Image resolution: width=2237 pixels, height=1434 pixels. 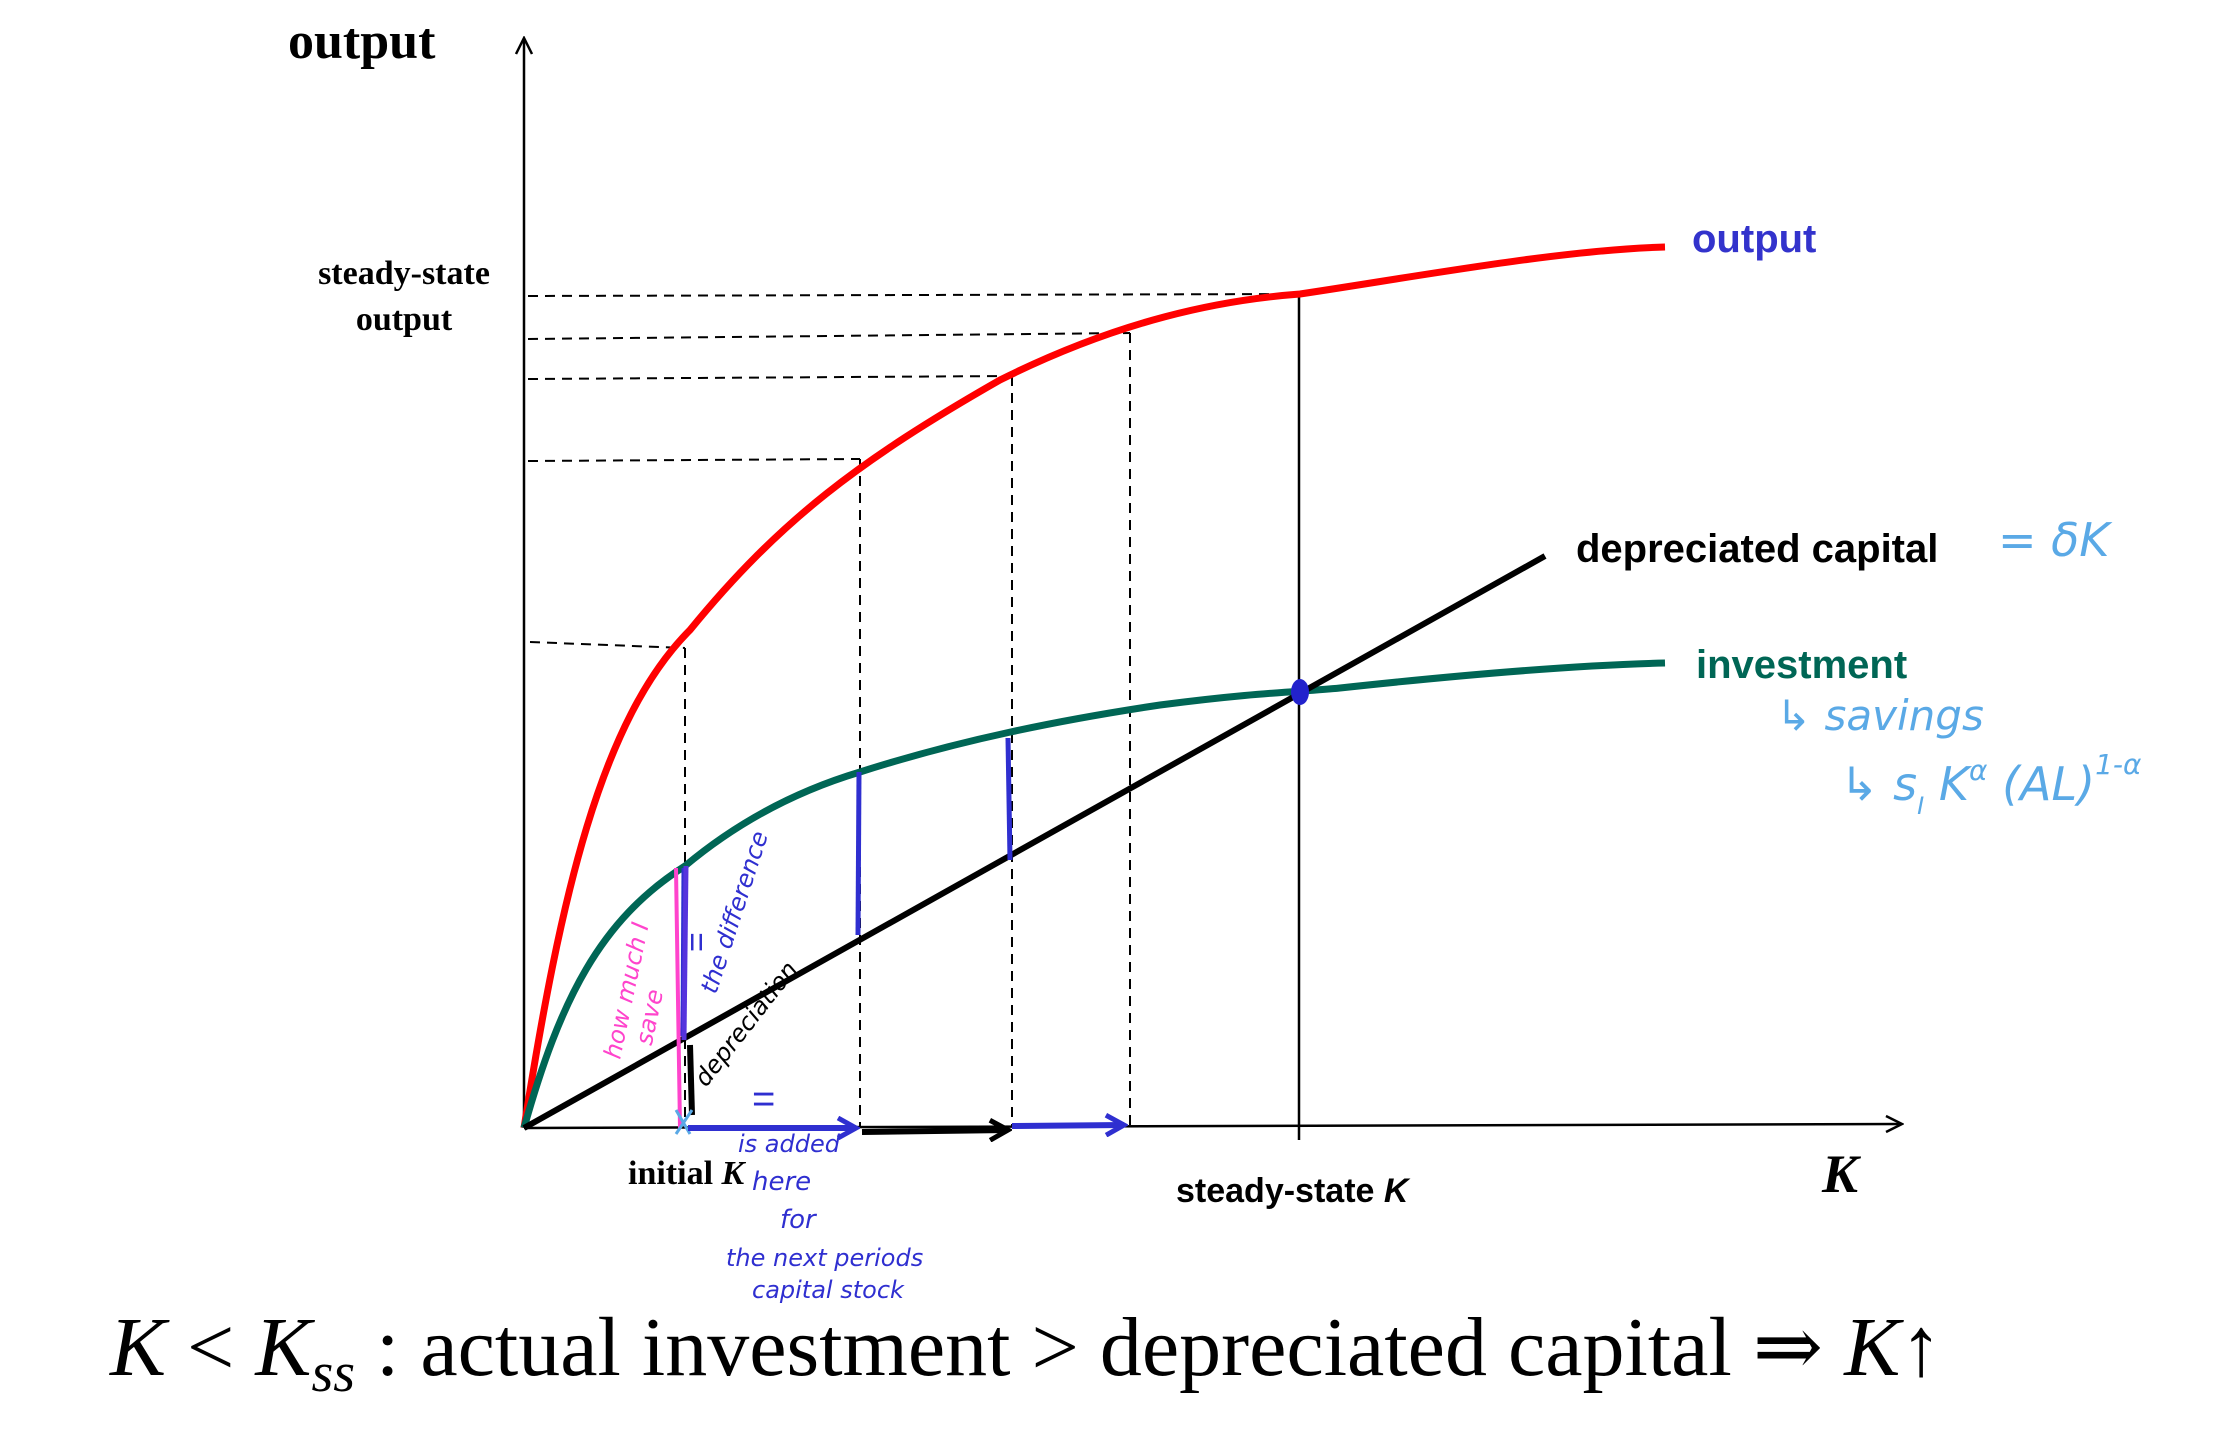 I want to click on delta-k-annotation: = δK, so click(x=2055, y=540).